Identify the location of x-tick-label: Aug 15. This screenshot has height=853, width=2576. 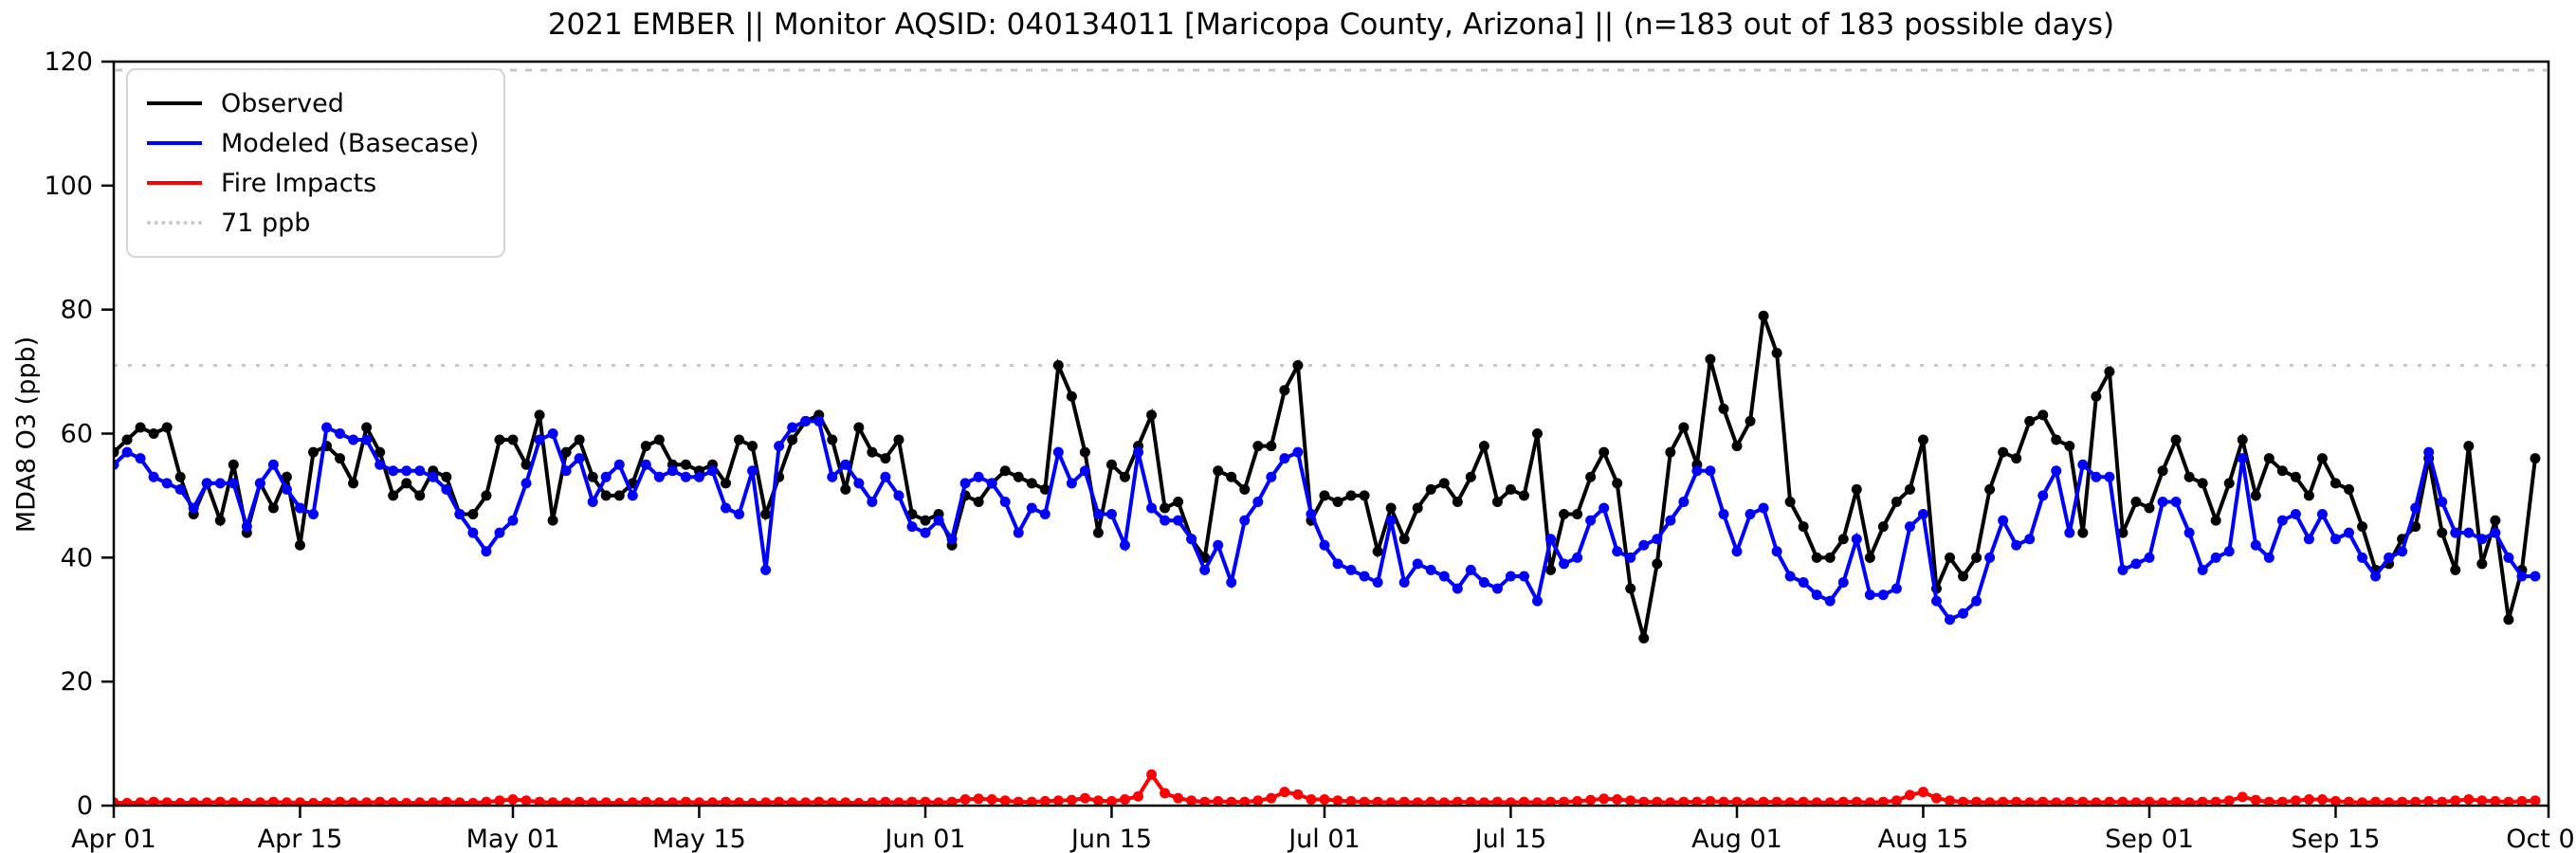
(1923, 839).